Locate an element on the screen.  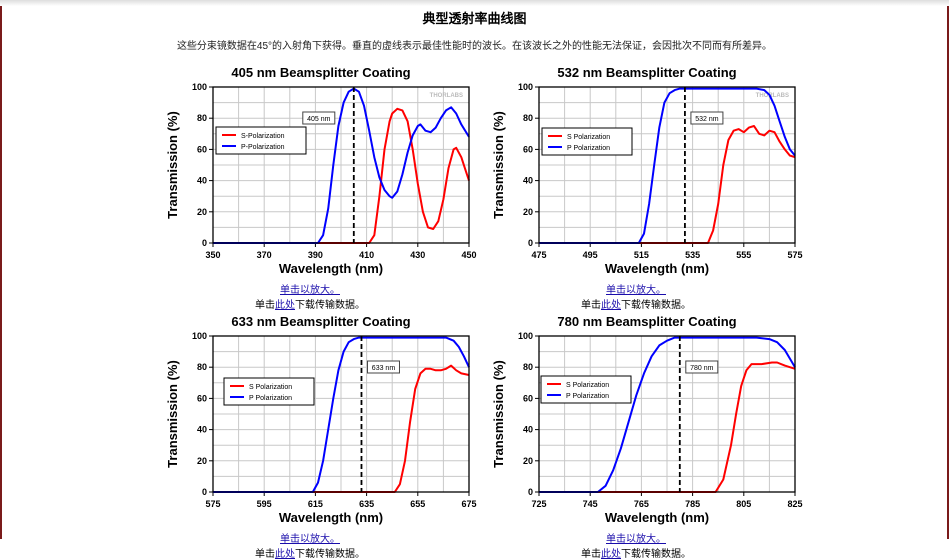
x-tick-label: 430 is located at coordinates (417, 255).